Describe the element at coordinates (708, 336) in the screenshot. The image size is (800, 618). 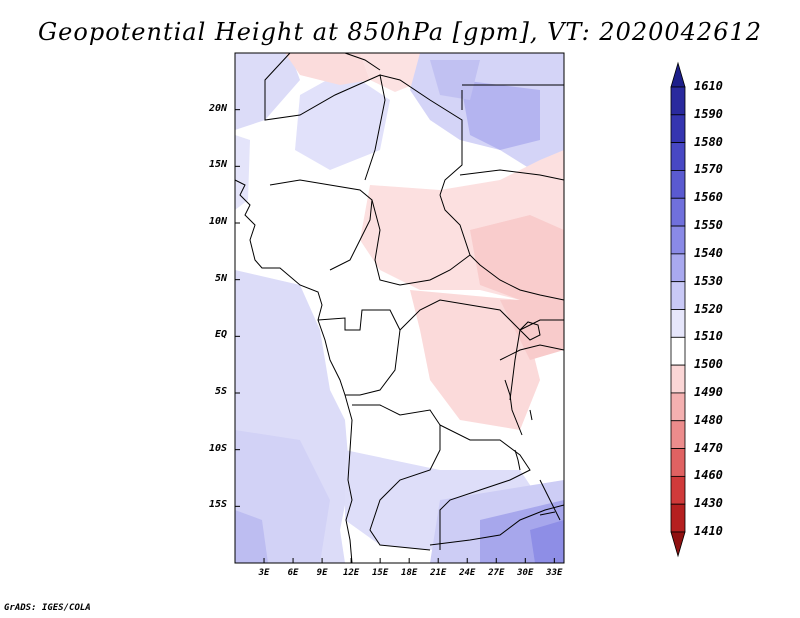
I see `colorbar-label: 1510` at that location.